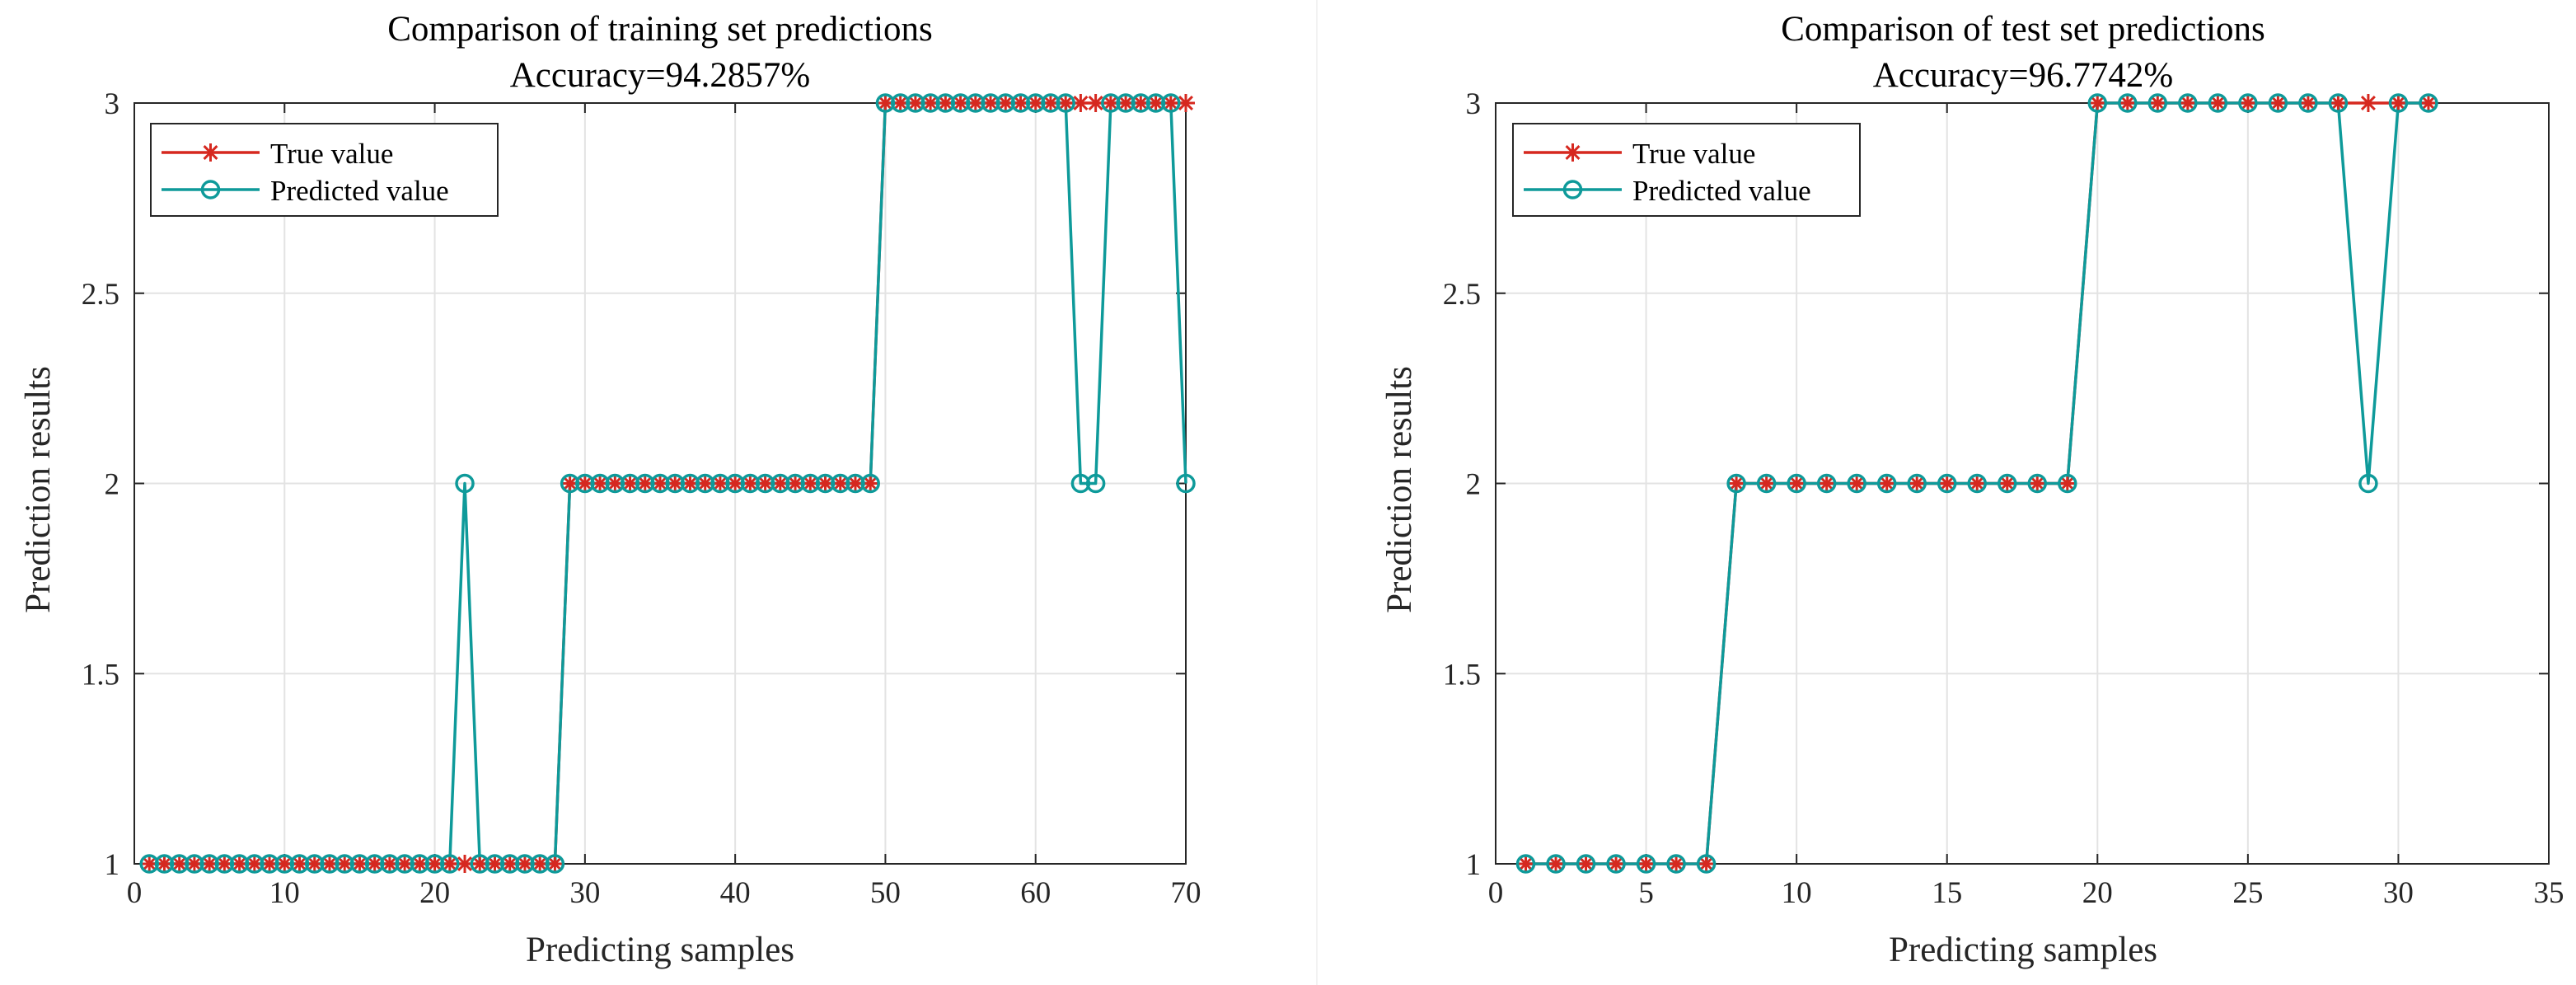 The image size is (2576, 985). Describe the element at coordinates (2023, 75) in the screenshot. I see `chart-subtitle: Accuracy=96.7742%` at that location.